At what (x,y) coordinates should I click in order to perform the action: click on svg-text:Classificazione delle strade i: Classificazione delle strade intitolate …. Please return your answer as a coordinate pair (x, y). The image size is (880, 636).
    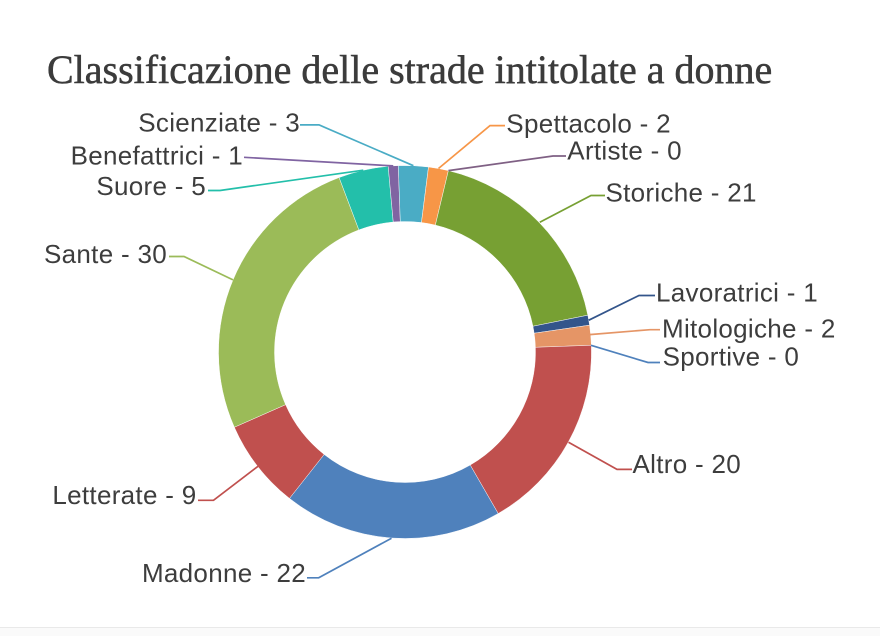
    Looking at the image, I should click on (409, 69).